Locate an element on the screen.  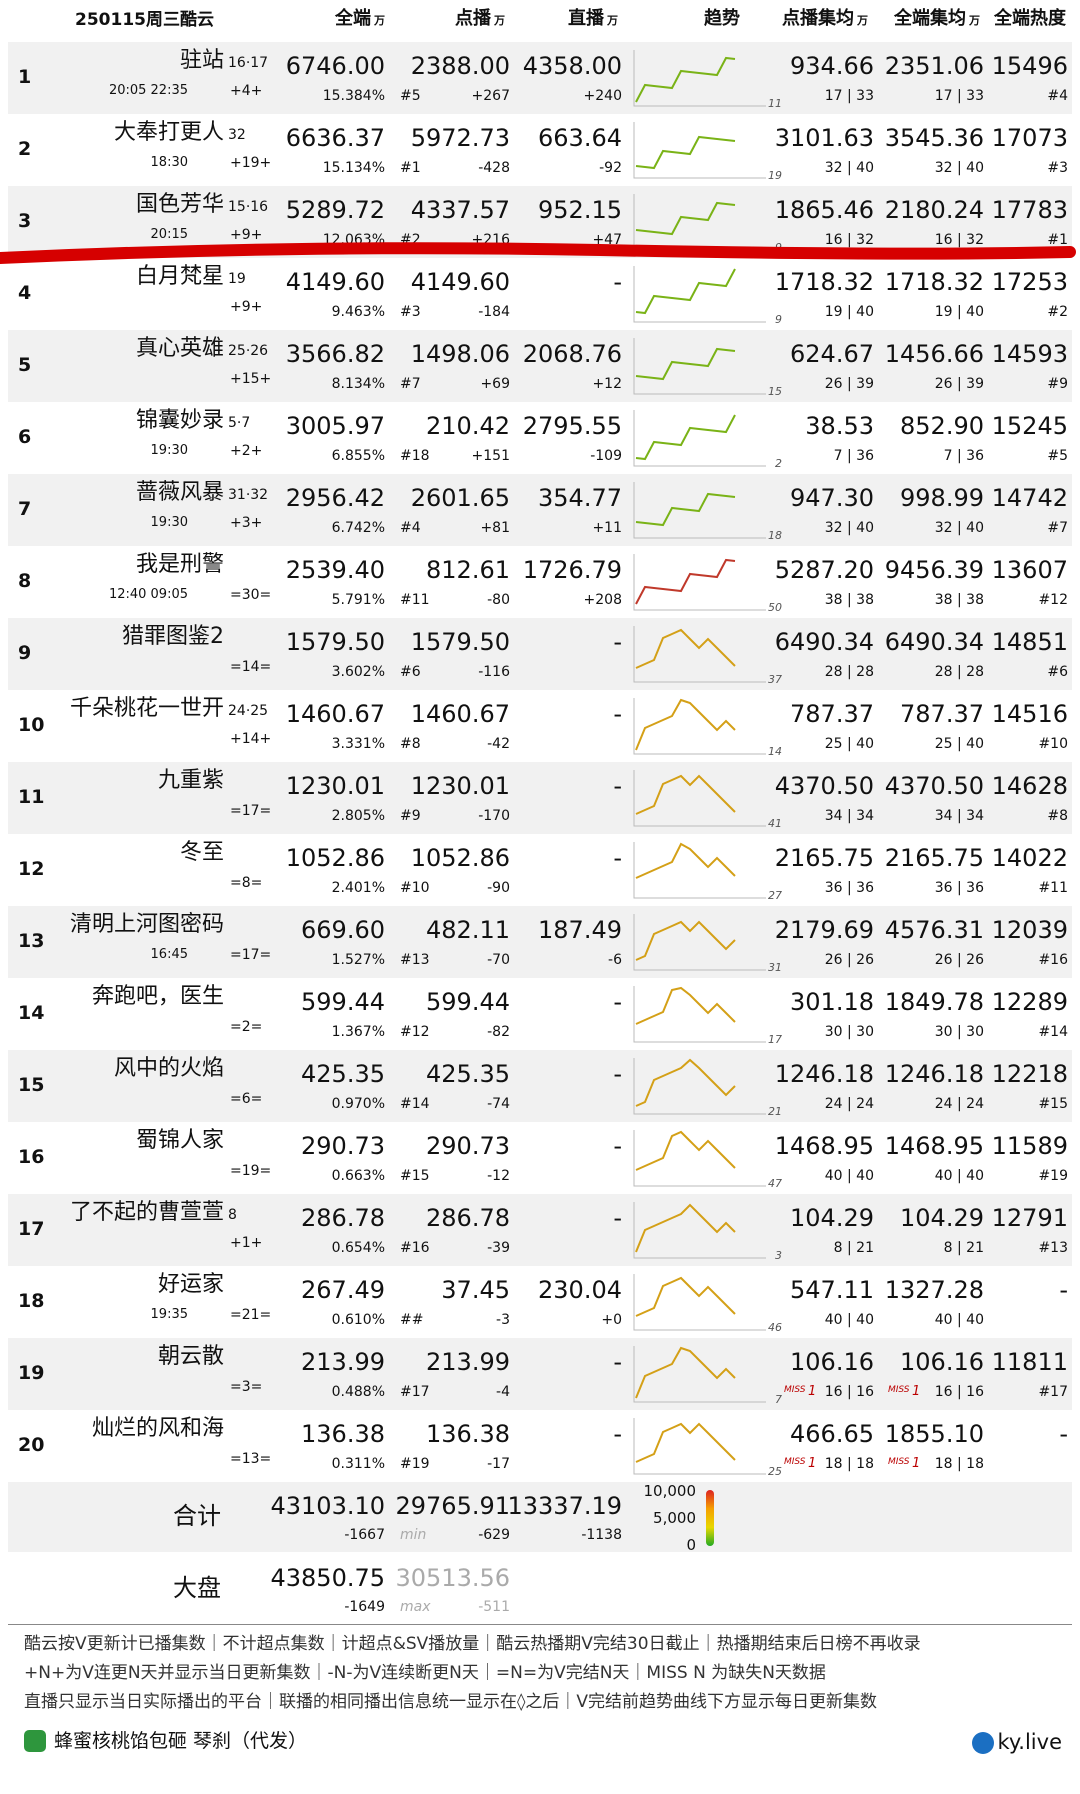
total-avg-episodes: 19 | 40 is located at coordinates (959, 312).